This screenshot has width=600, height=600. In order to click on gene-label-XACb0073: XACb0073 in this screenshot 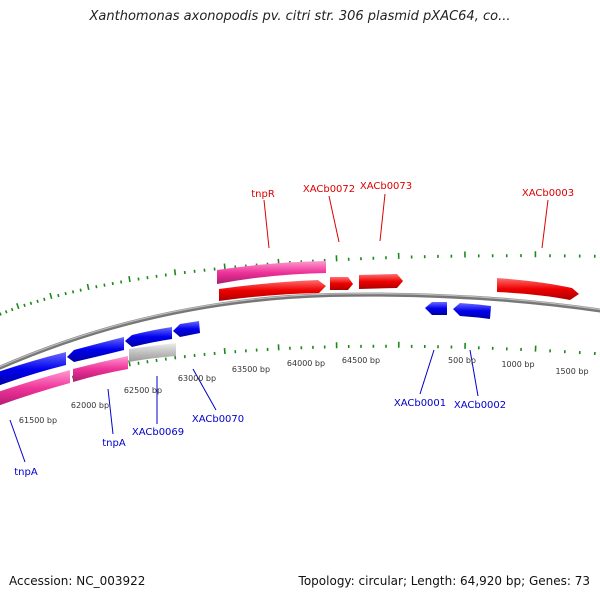, I will do `click(386, 186)`.